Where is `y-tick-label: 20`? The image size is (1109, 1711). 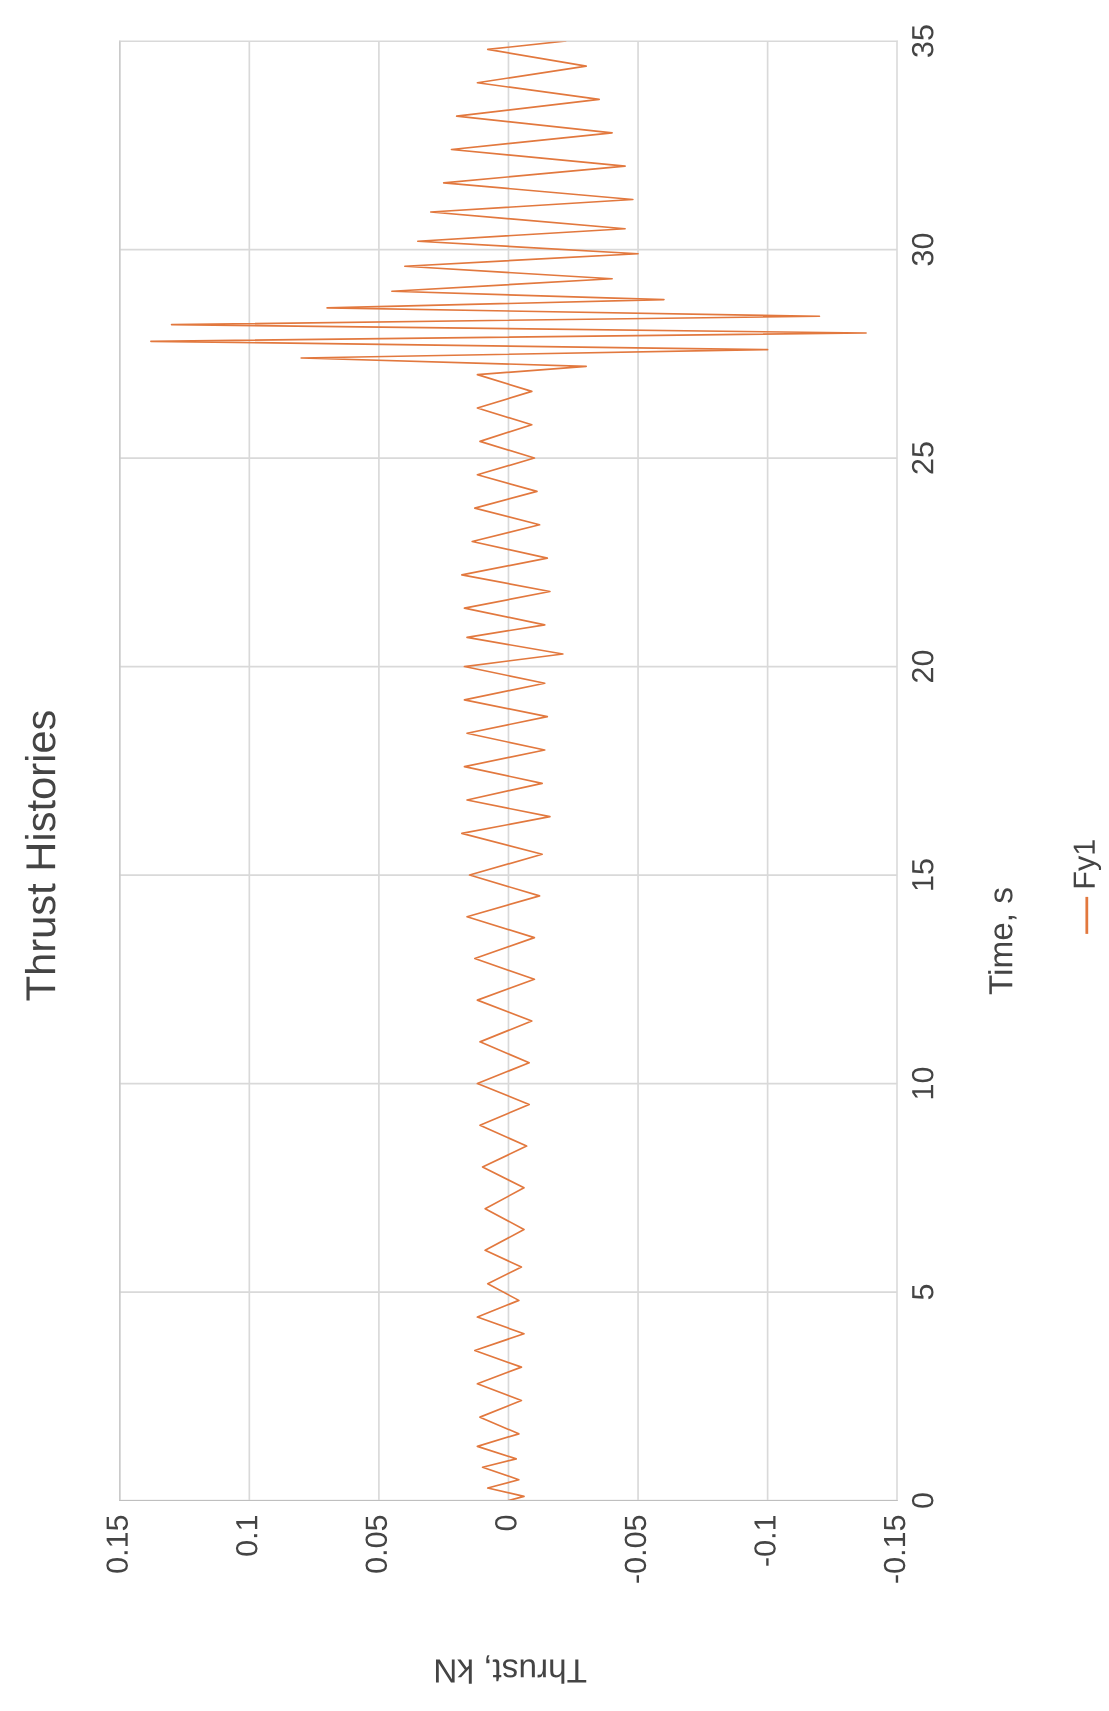
y-tick-label: 20 is located at coordinates (922, 666).